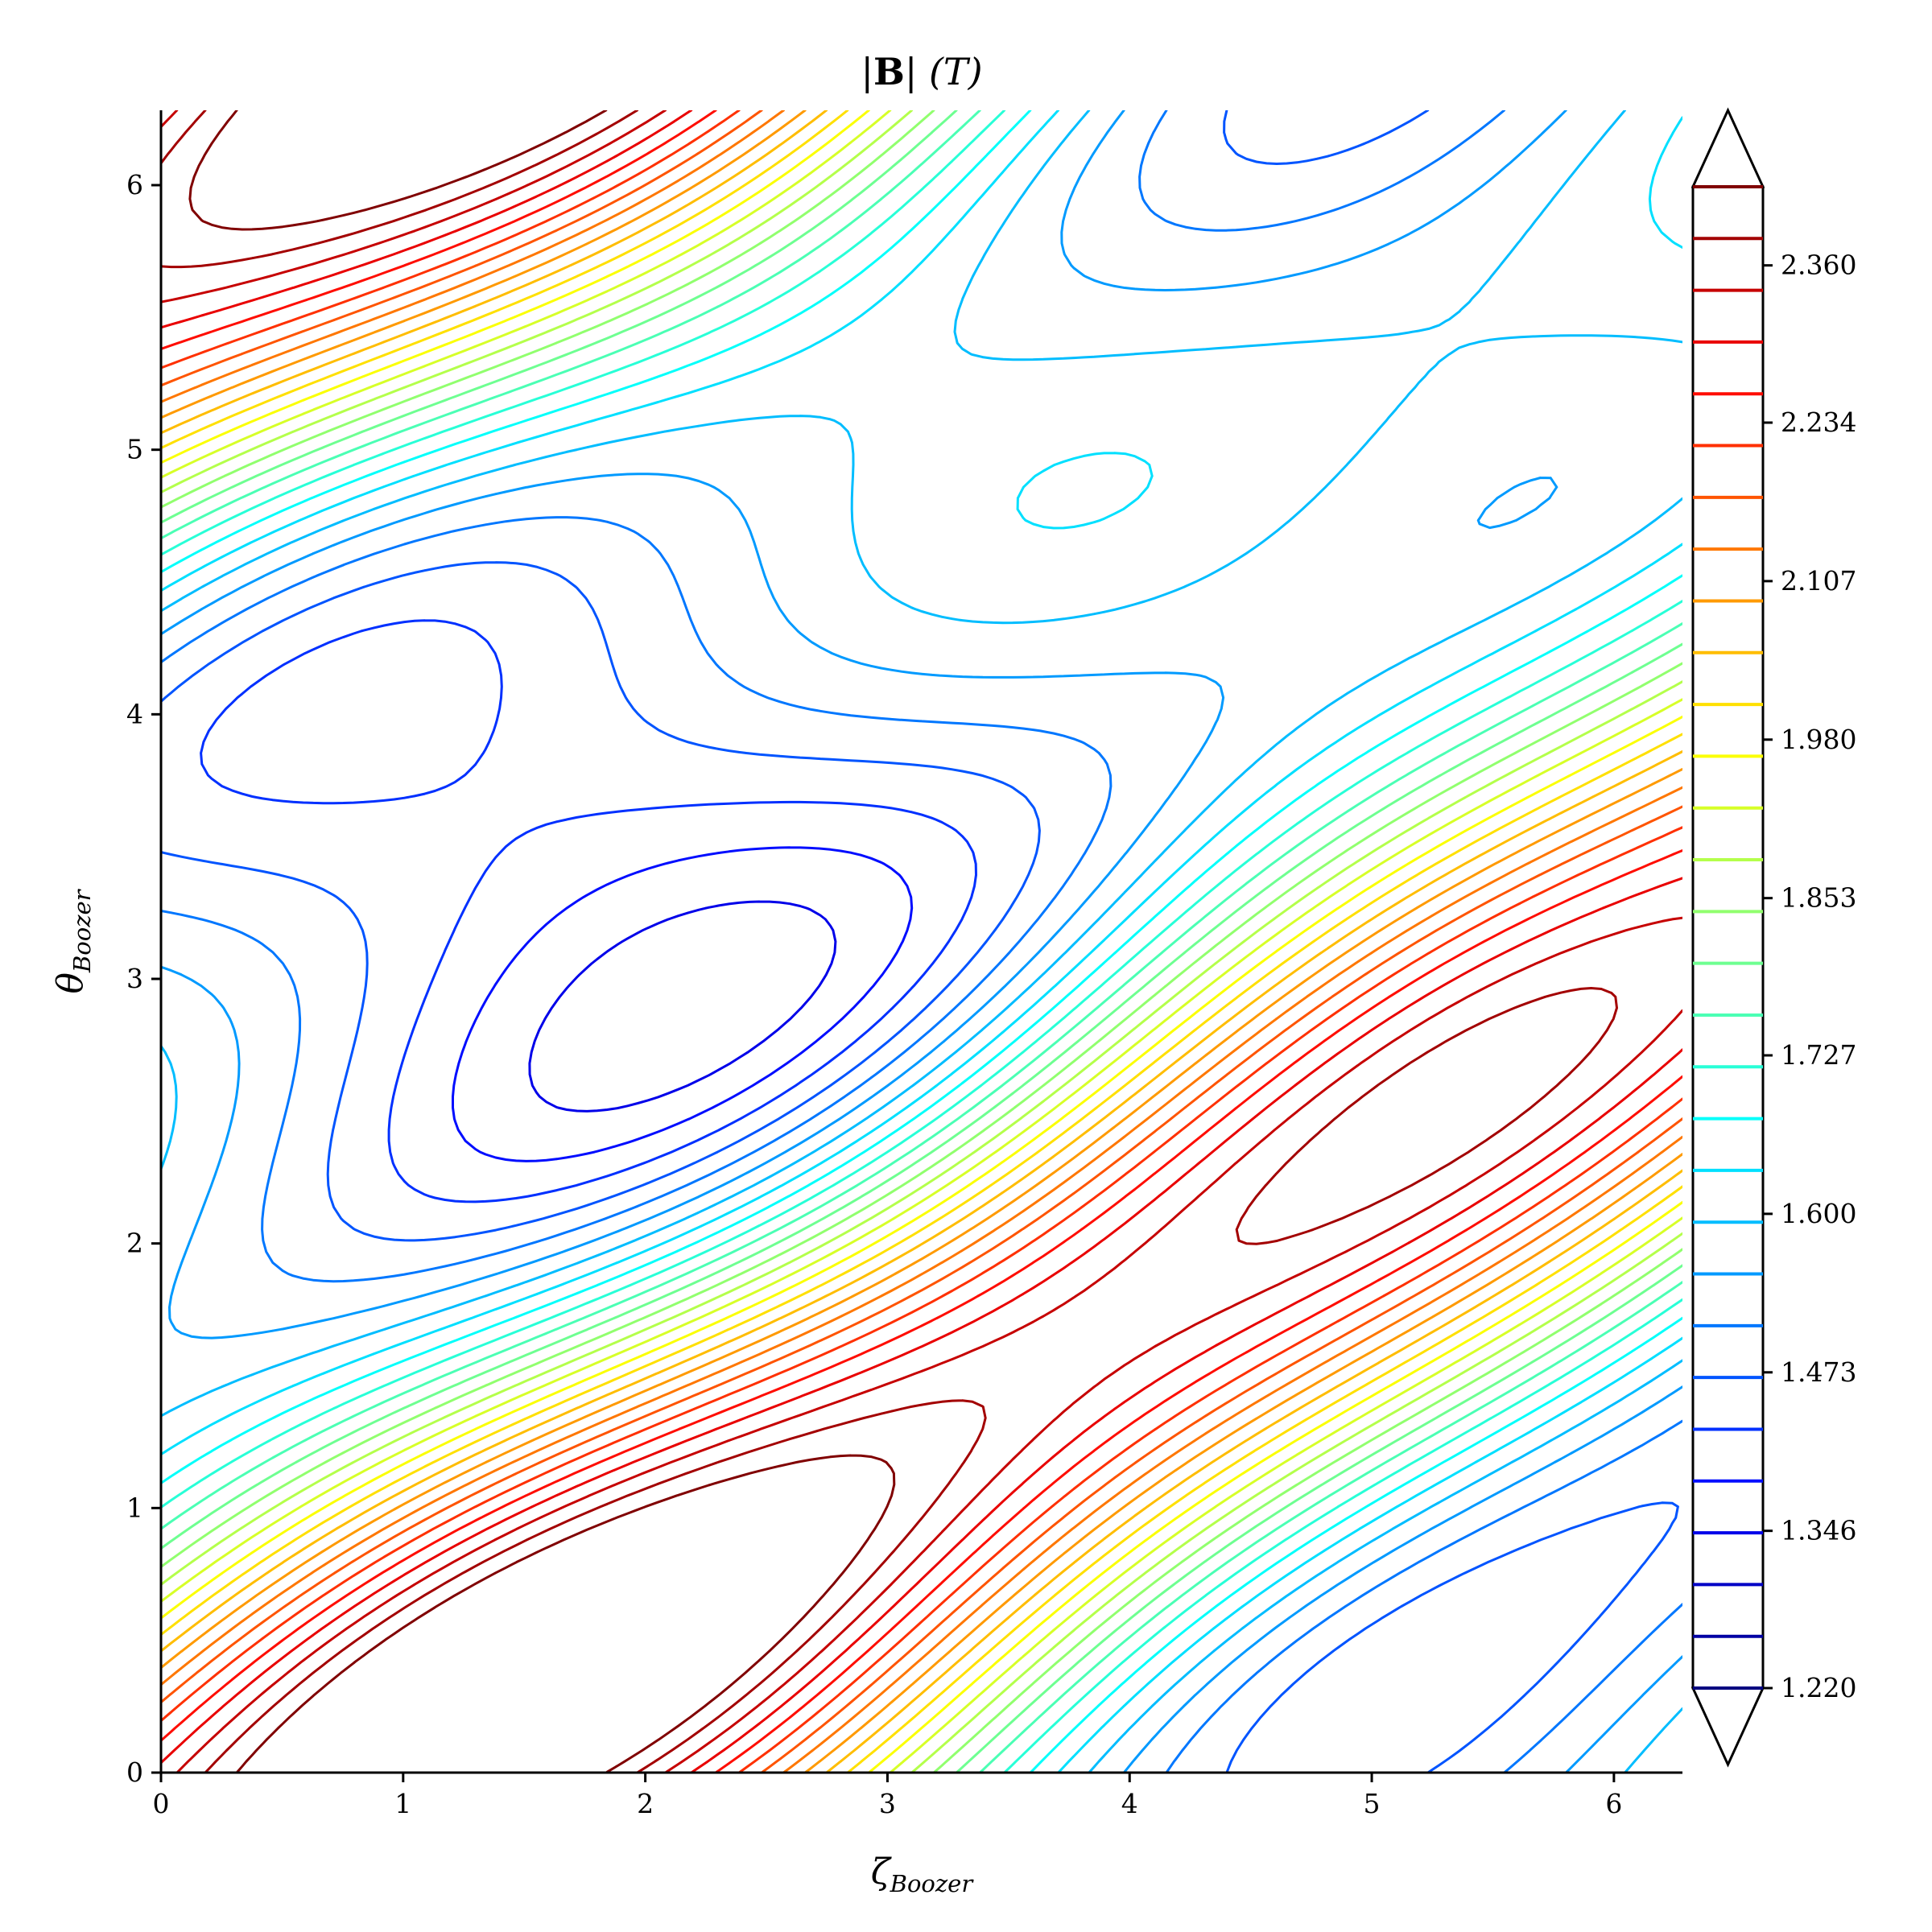  What do you see at coordinates (887, 1803) in the screenshot?
I see `x-tick-label: 3` at bounding box center [887, 1803].